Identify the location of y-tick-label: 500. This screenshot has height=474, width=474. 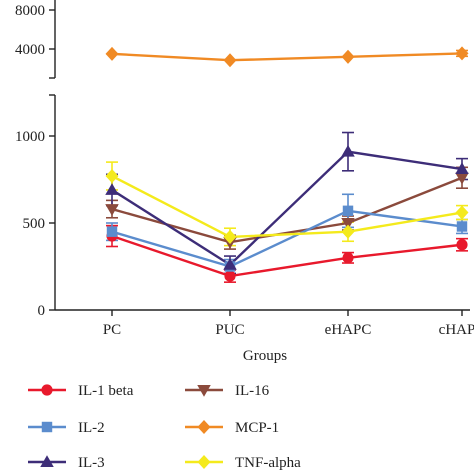
(34, 224).